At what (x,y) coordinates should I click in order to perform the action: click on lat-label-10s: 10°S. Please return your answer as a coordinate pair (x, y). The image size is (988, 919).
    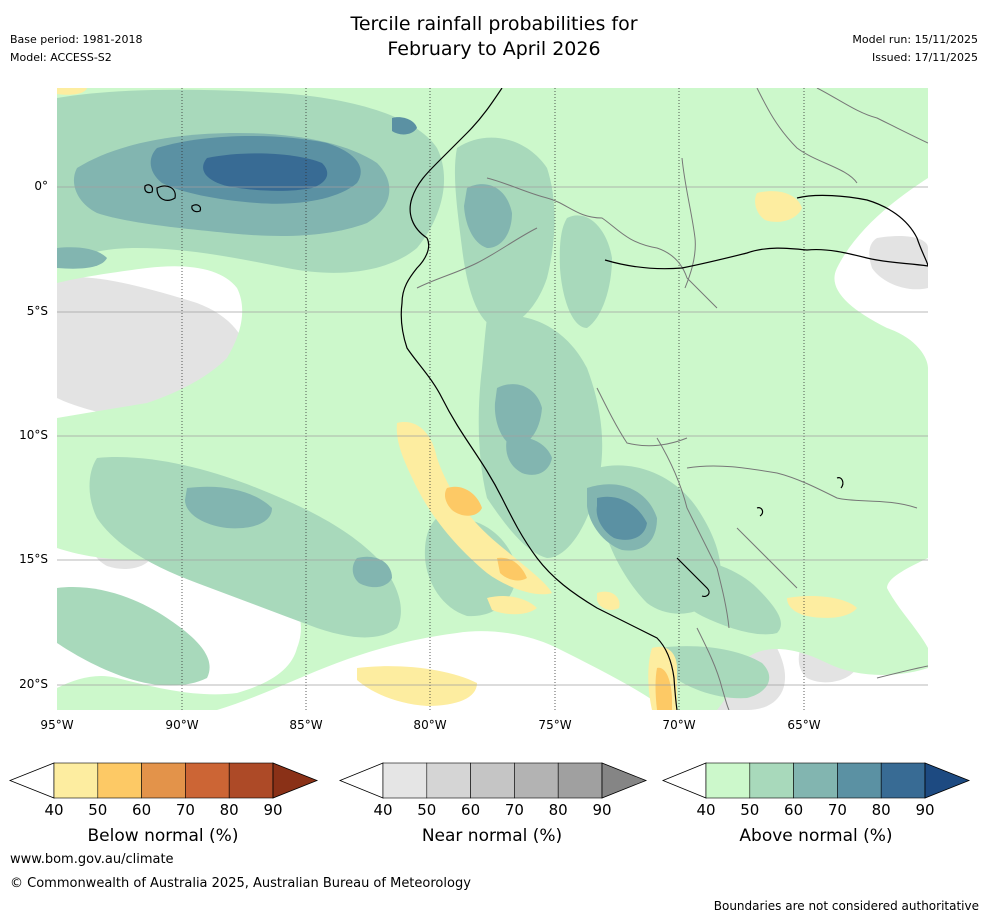
    Looking at the image, I should click on (33, 435).